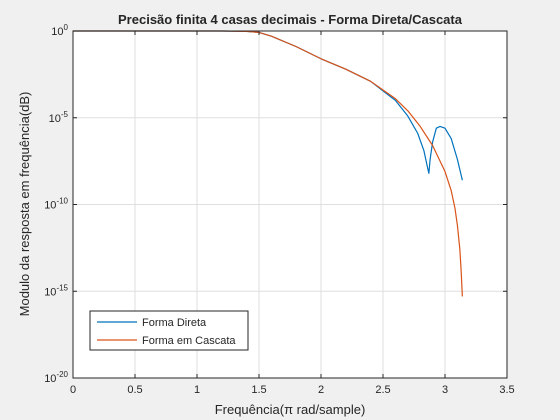 The width and height of the screenshot is (560, 420). I want to click on legend-label-forma-em-cascata: Forma em Cascata, so click(189, 341).